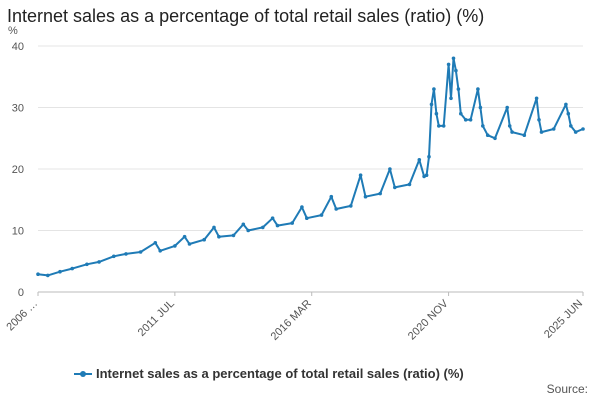 The height and width of the screenshot is (400, 600). Describe the element at coordinates (156, 318) in the screenshot. I see `x-tick-label: 2011 JUL` at that location.